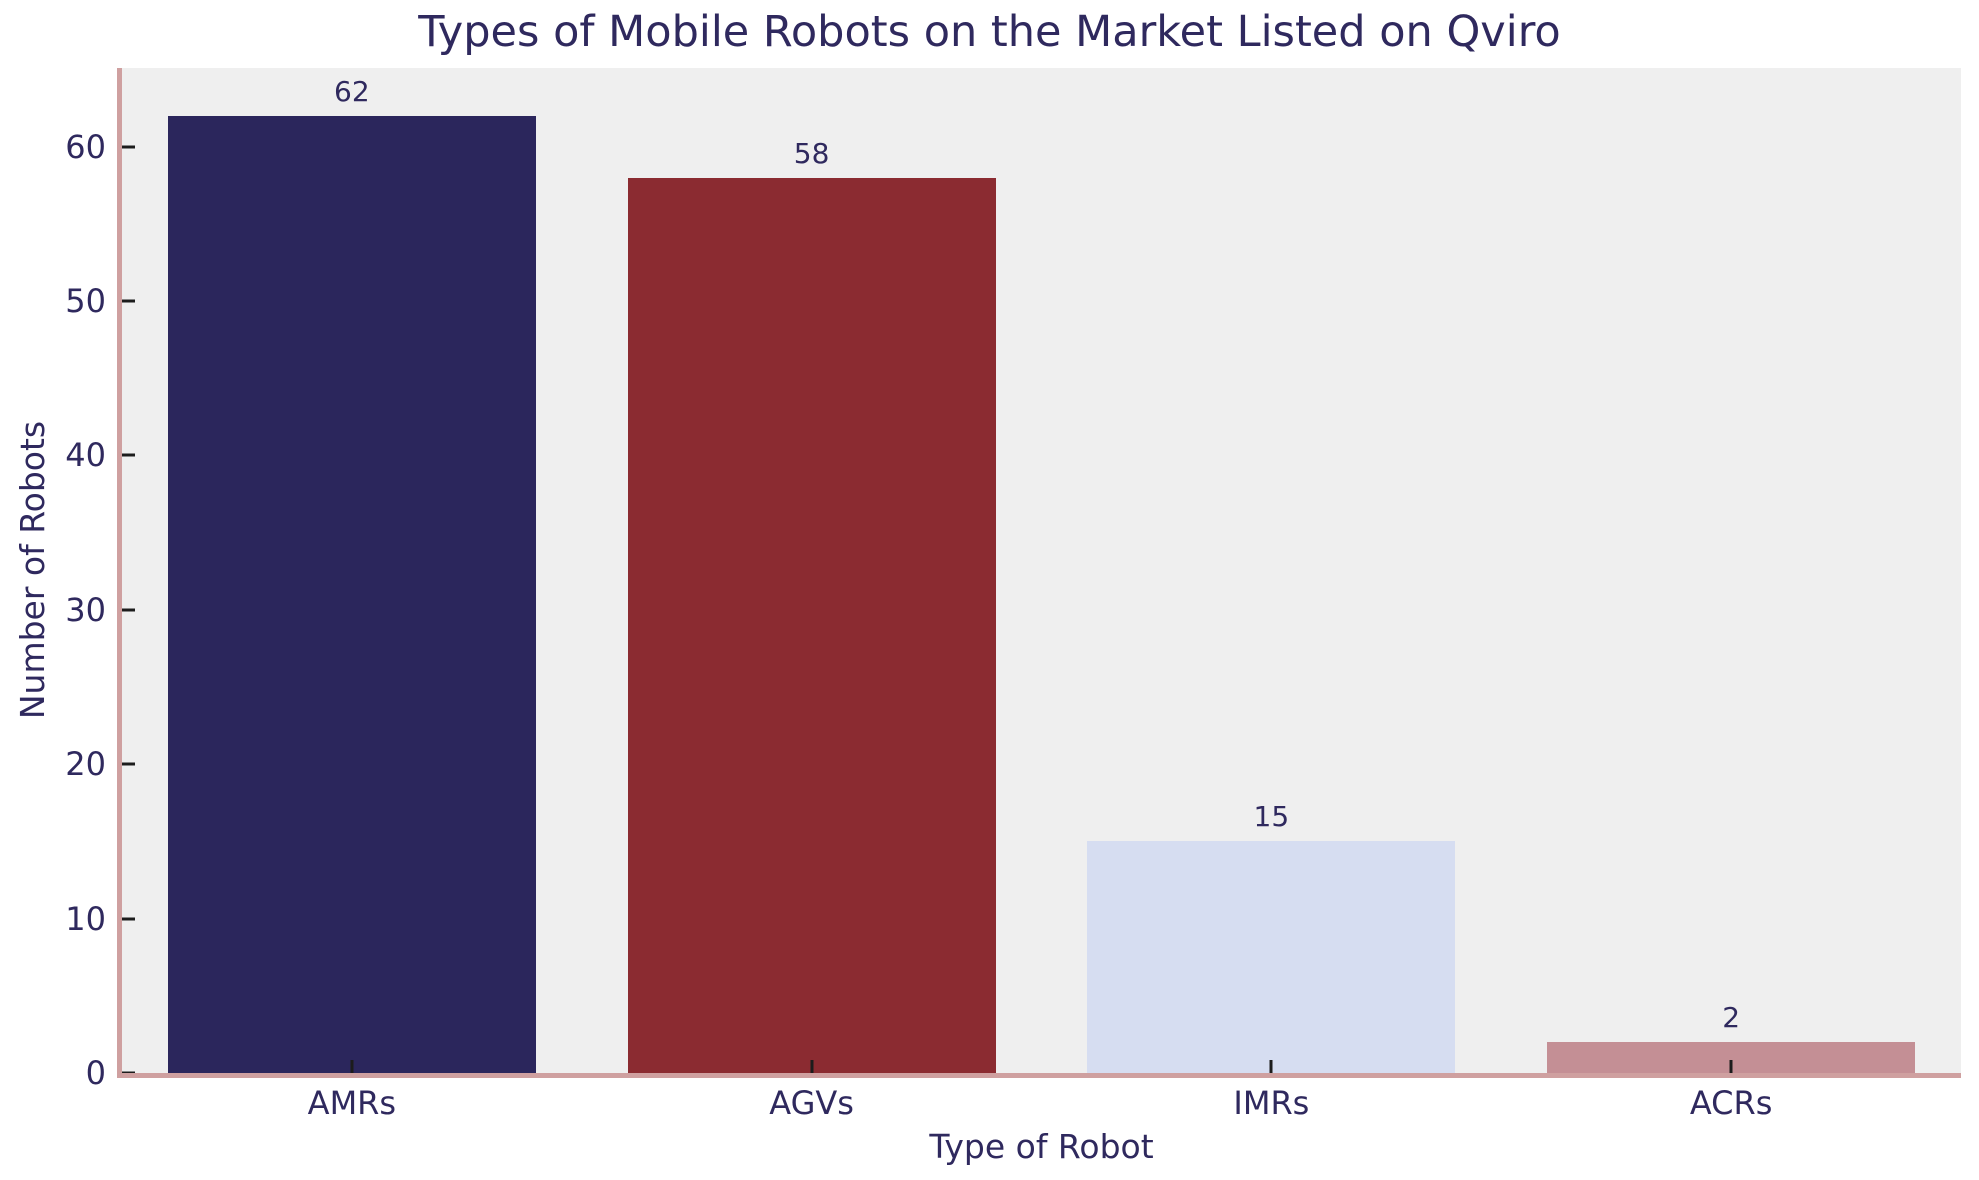  I want to click on bar-value-label: 2, so click(1731, 1018).